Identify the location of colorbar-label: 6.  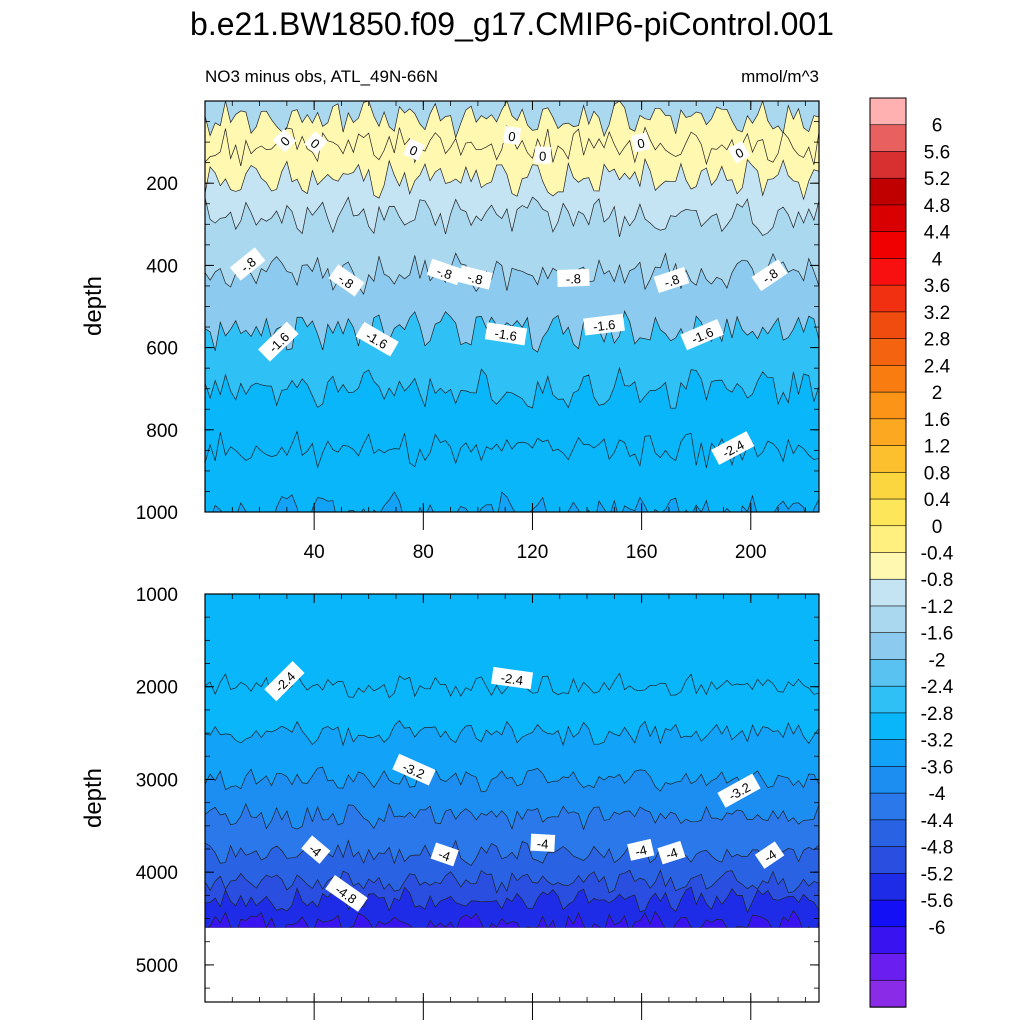
(937, 126).